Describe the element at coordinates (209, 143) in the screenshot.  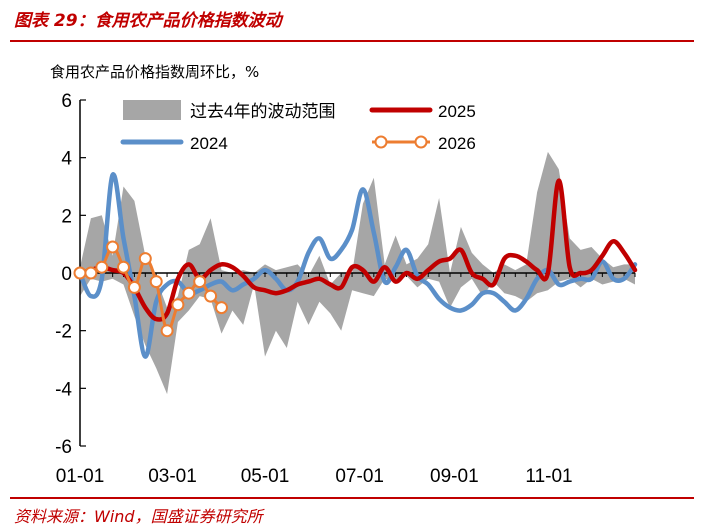
I see `legend-label-2024: 2024` at that location.